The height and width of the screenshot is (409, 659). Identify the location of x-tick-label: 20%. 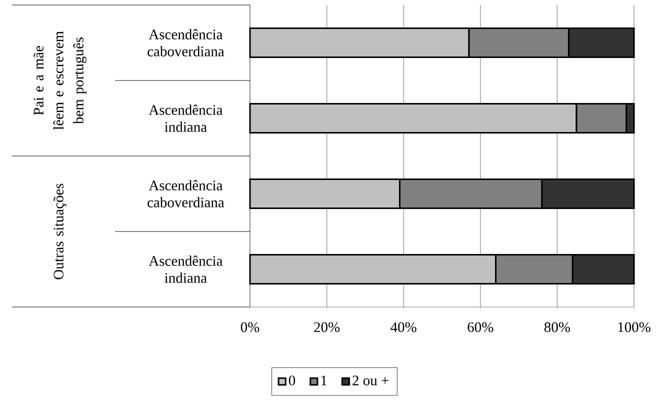
(327, 327).